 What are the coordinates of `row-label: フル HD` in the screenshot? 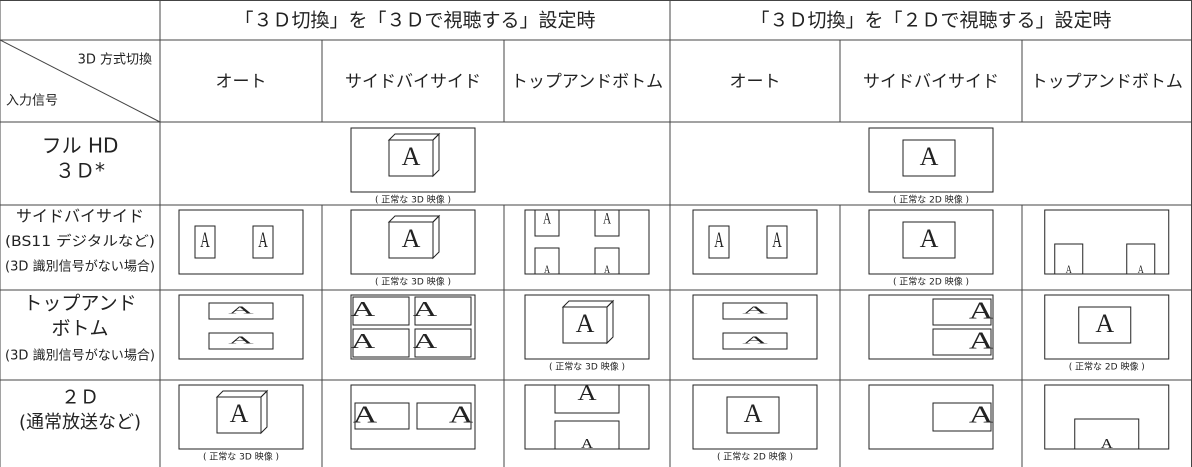 It's located at (80, 146).